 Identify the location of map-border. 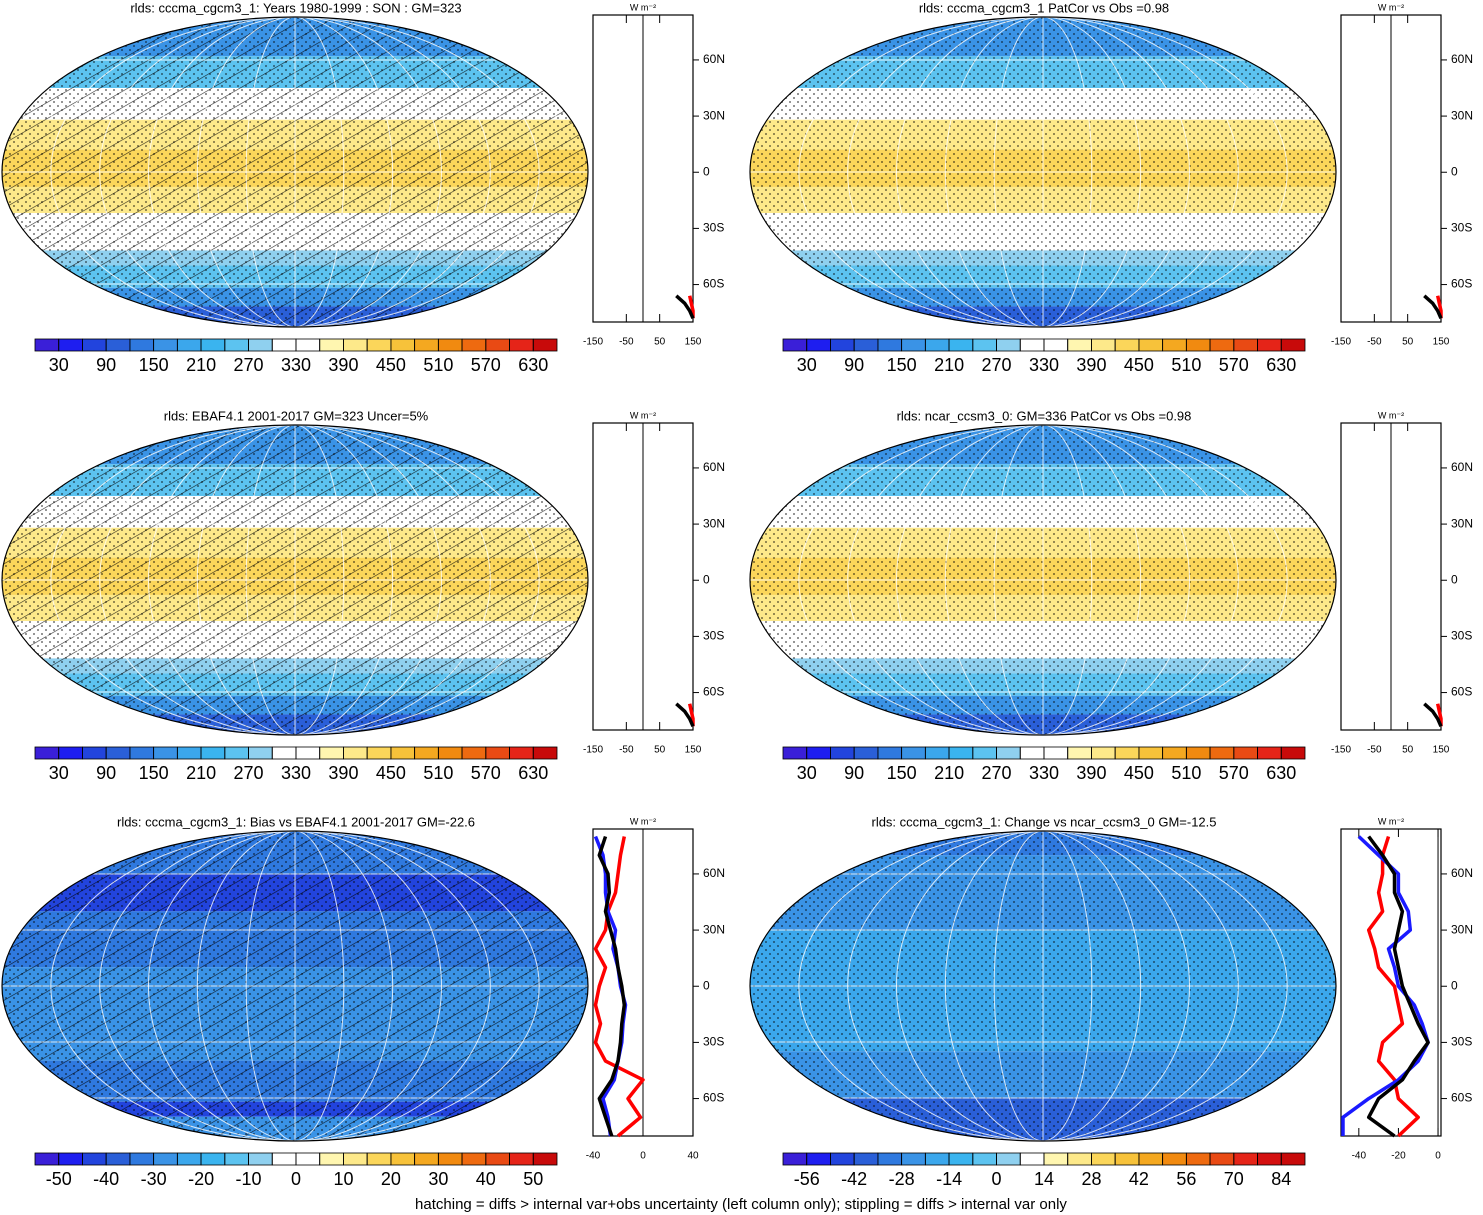
(295, 986).